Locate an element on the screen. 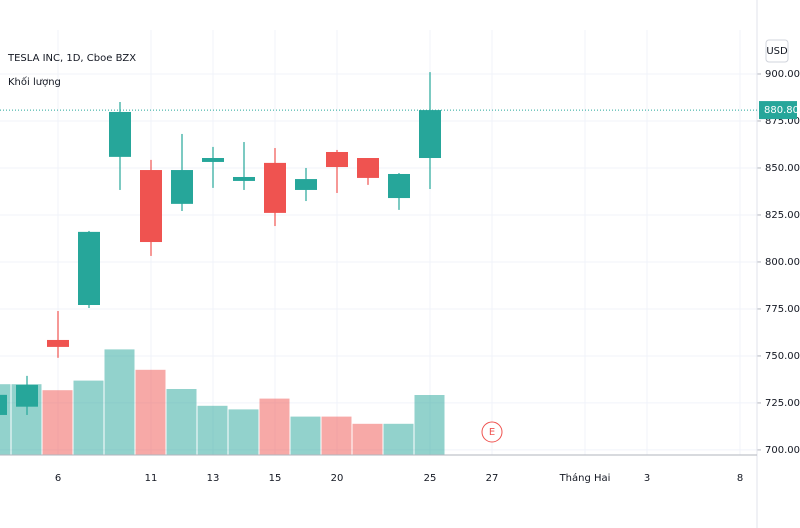 The image size is (800, 528). y-tick-label: 700.00 is located at coordinates (782, 450).